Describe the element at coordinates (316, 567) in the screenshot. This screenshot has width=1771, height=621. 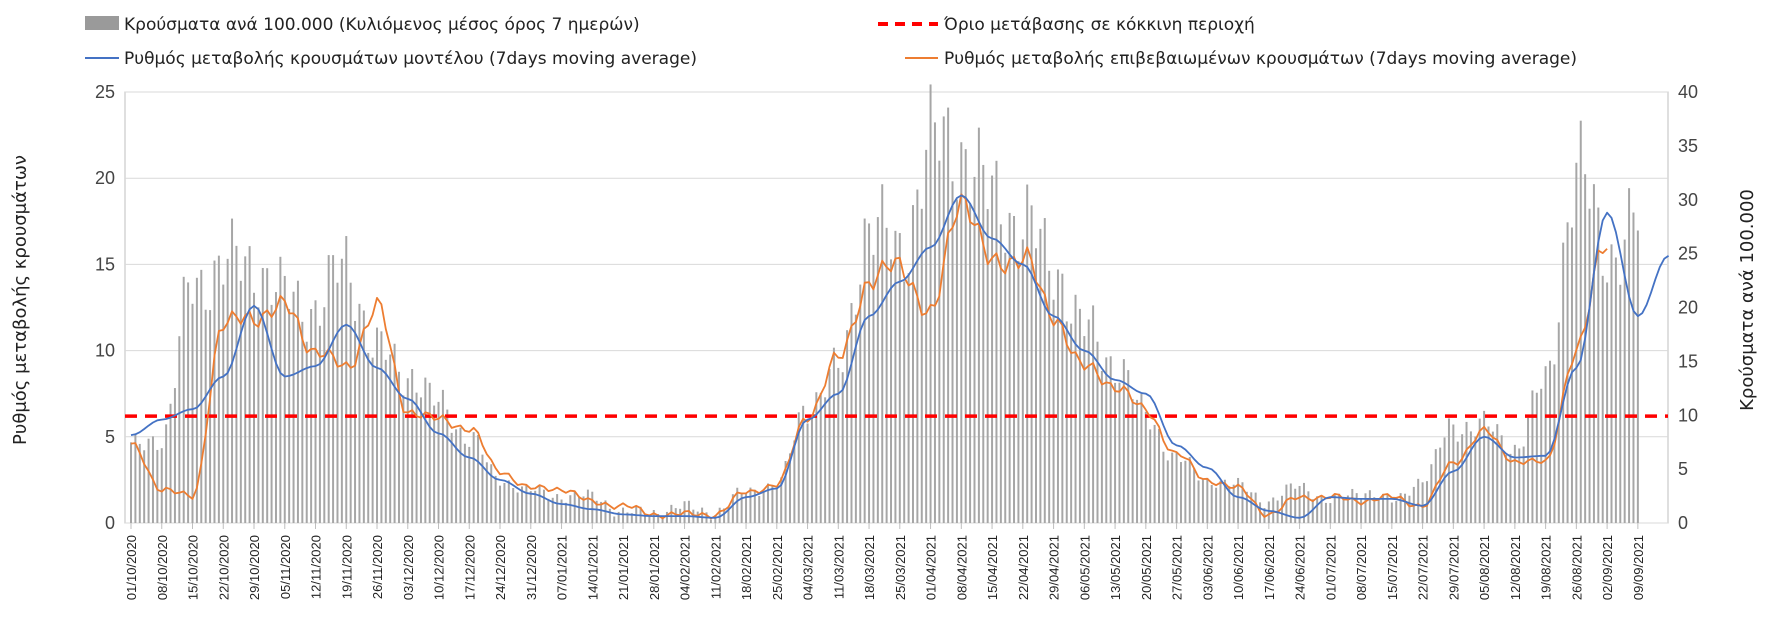
I see `x-tick-label: 12/11/2020` at that location.